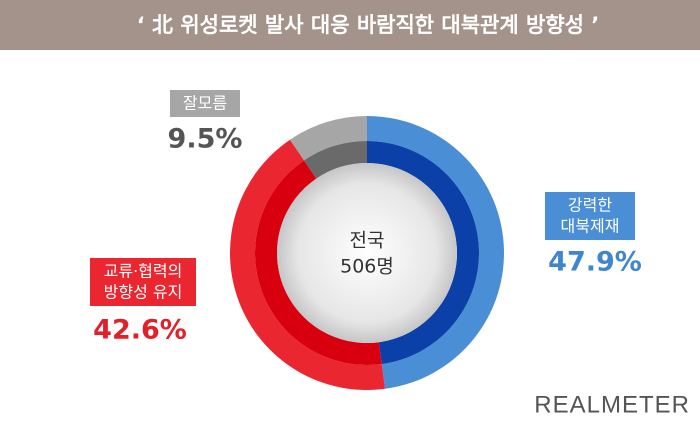  What do you see at coordinates (612, 404) in the screenshot?
I see `brand: REALMETER` at bounding box center [612, 404].